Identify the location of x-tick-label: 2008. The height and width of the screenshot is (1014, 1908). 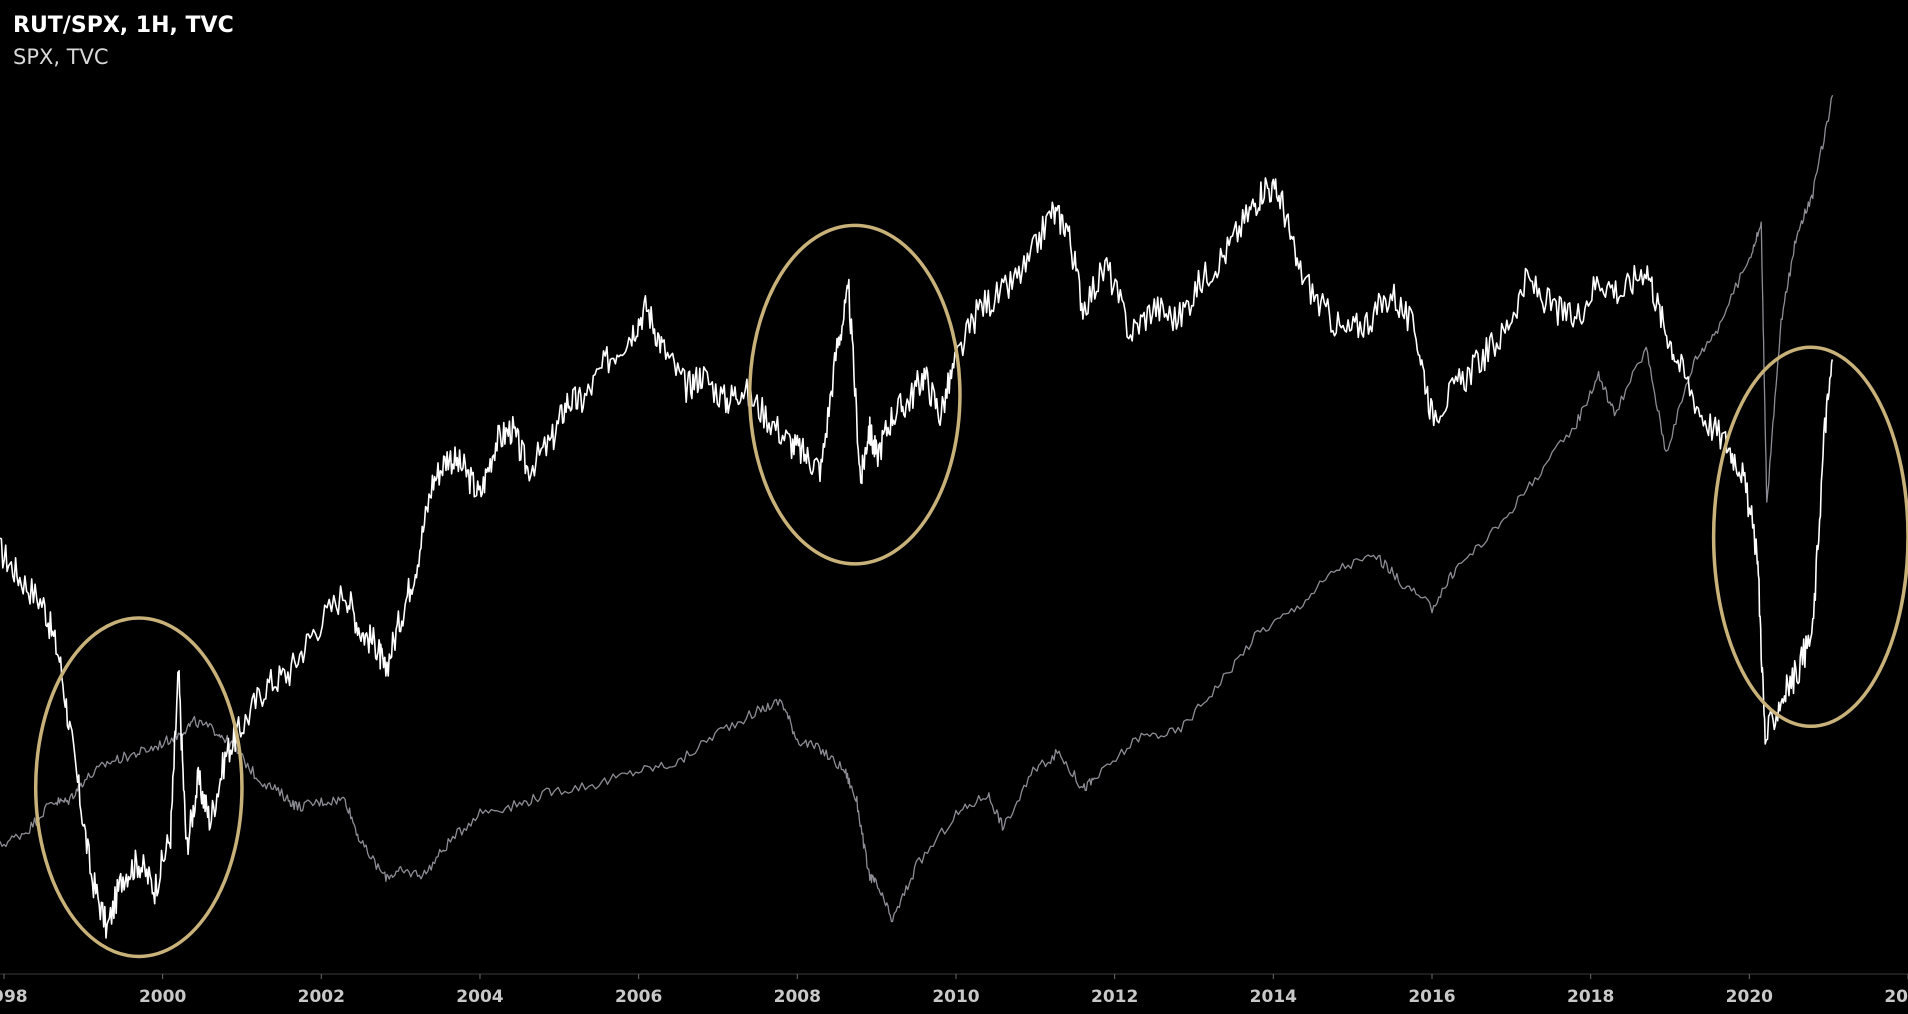
(797, 997).